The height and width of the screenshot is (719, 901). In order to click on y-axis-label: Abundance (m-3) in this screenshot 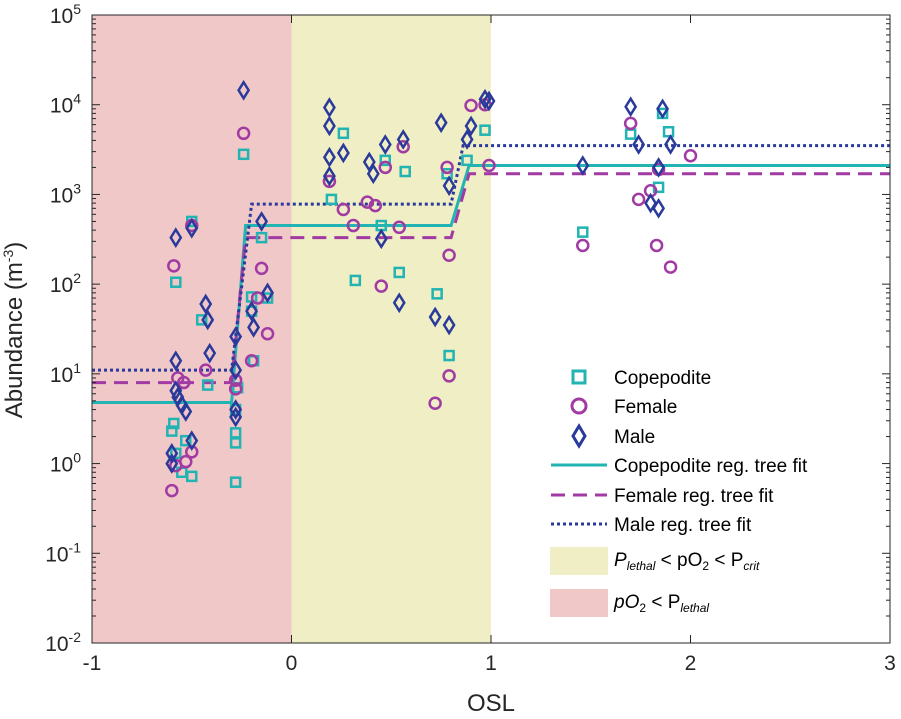, I will do `click(14, 330)`.